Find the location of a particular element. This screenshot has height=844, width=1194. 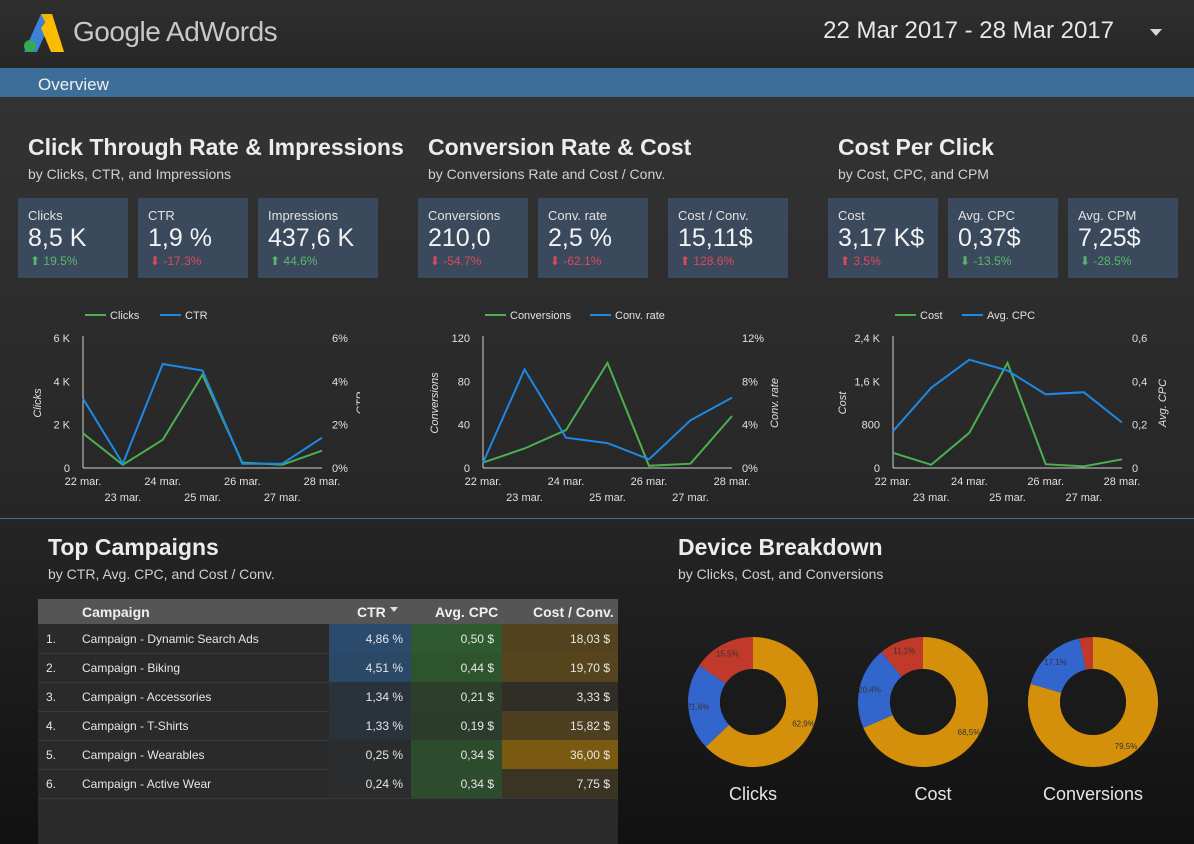

donut-label-conversions: Conversions is located at coordinates (1093, 794).